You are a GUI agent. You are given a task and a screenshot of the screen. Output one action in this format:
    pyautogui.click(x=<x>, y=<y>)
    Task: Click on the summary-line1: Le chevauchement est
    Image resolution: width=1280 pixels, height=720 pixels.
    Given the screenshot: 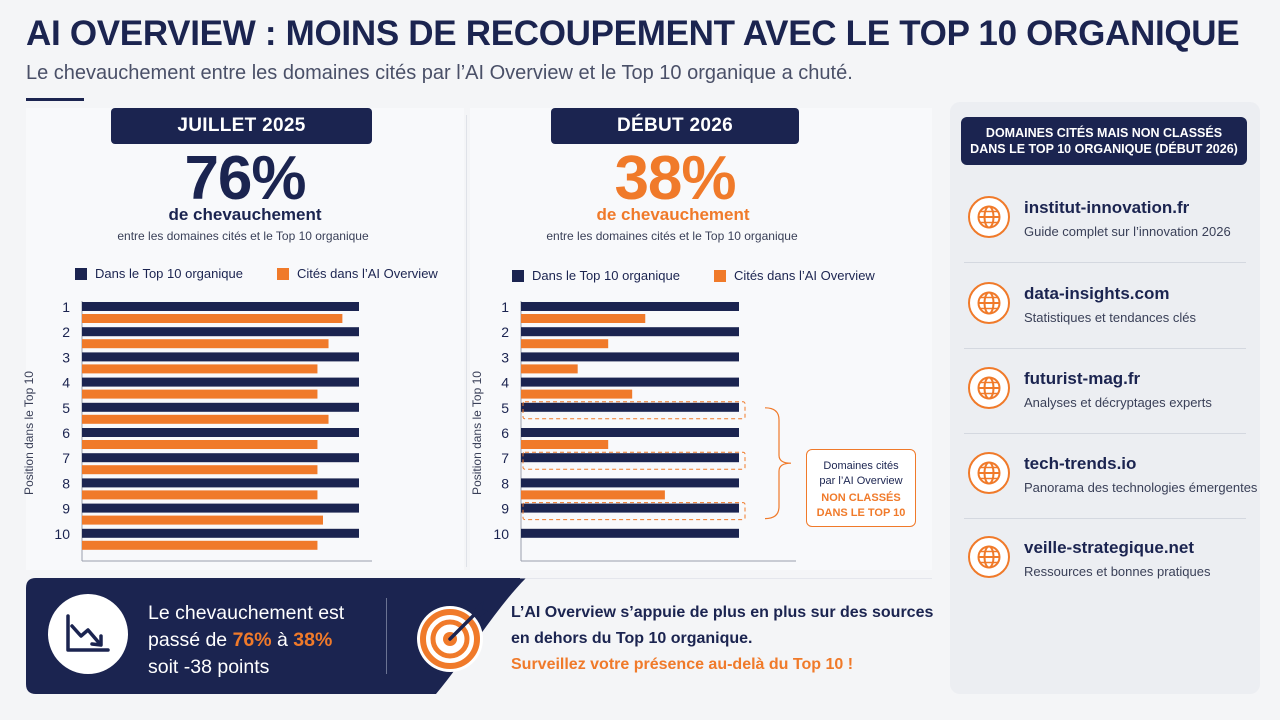 What is the action you would take?
    pyautogui.click(x=246, y=613)
    